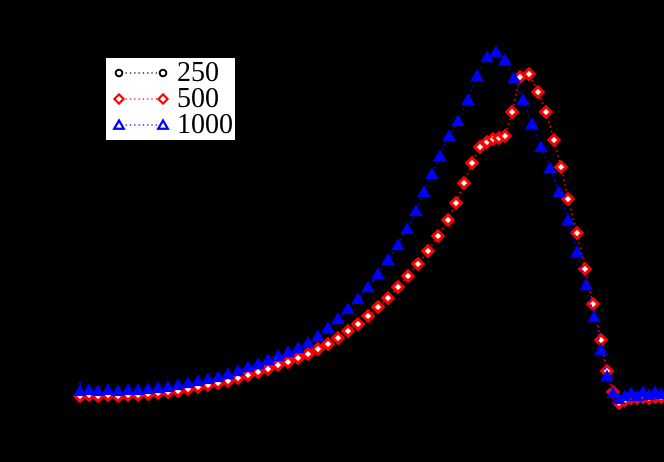  Describe the element at coordinates (171, 72) in the screenshot. I see `legend-entry: 250` at that location.